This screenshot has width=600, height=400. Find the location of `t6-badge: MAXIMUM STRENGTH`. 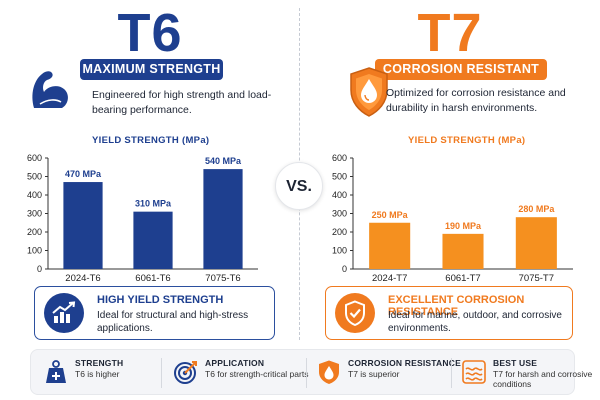

t6-badge: MAXIMUM STRENGTH is located at coordinates (151, 69).